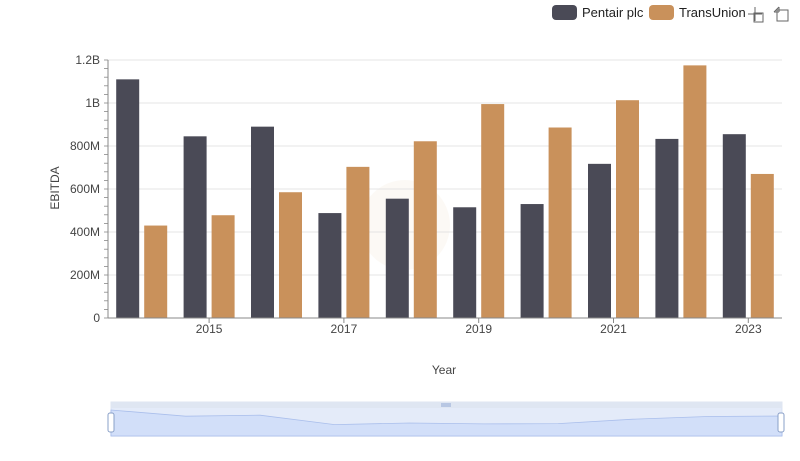 The image size is (800, 461). What do you see at coordinates (358, 242) in the screenshot?
I see `bar-transunion-2017` at bounding box center [358, 242].